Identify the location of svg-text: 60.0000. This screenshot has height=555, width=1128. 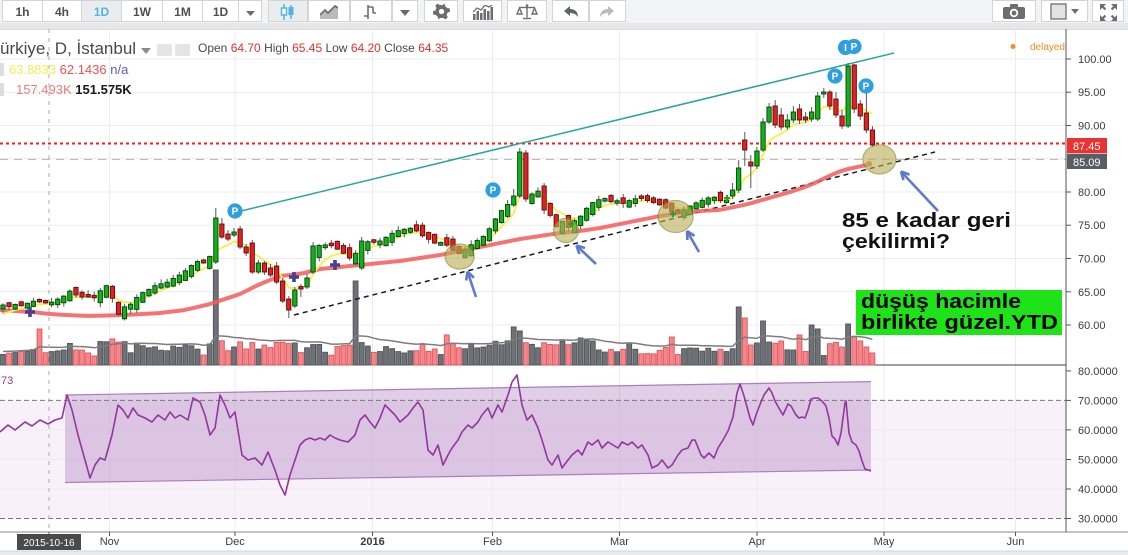
(1098, 431).